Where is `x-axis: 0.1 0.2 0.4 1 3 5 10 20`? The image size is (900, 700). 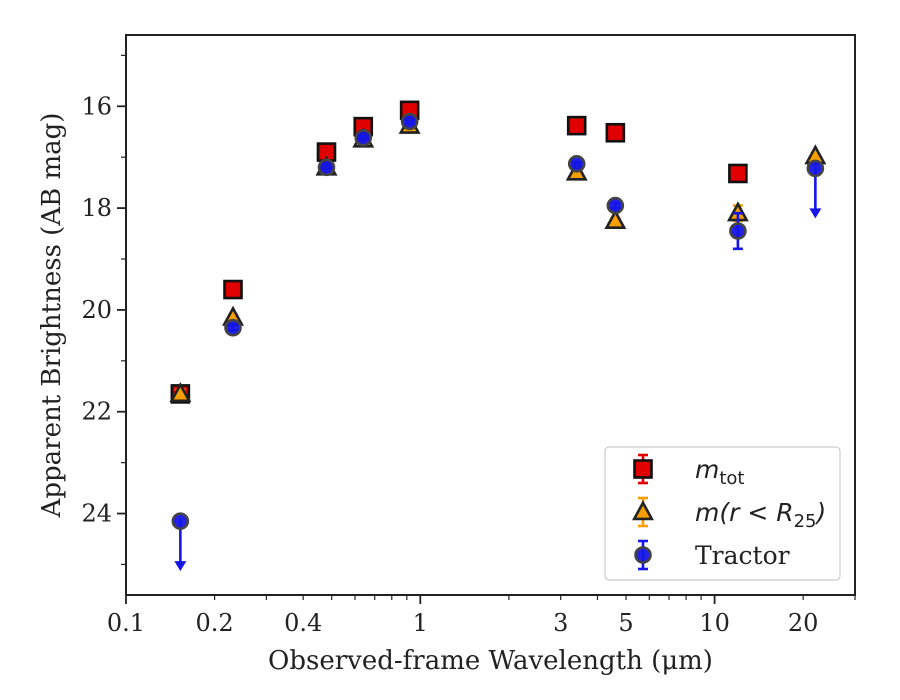 x-axis: 0.1 0.2 0.4 1 3 5 10 20 is located at coordinates (481, 616).